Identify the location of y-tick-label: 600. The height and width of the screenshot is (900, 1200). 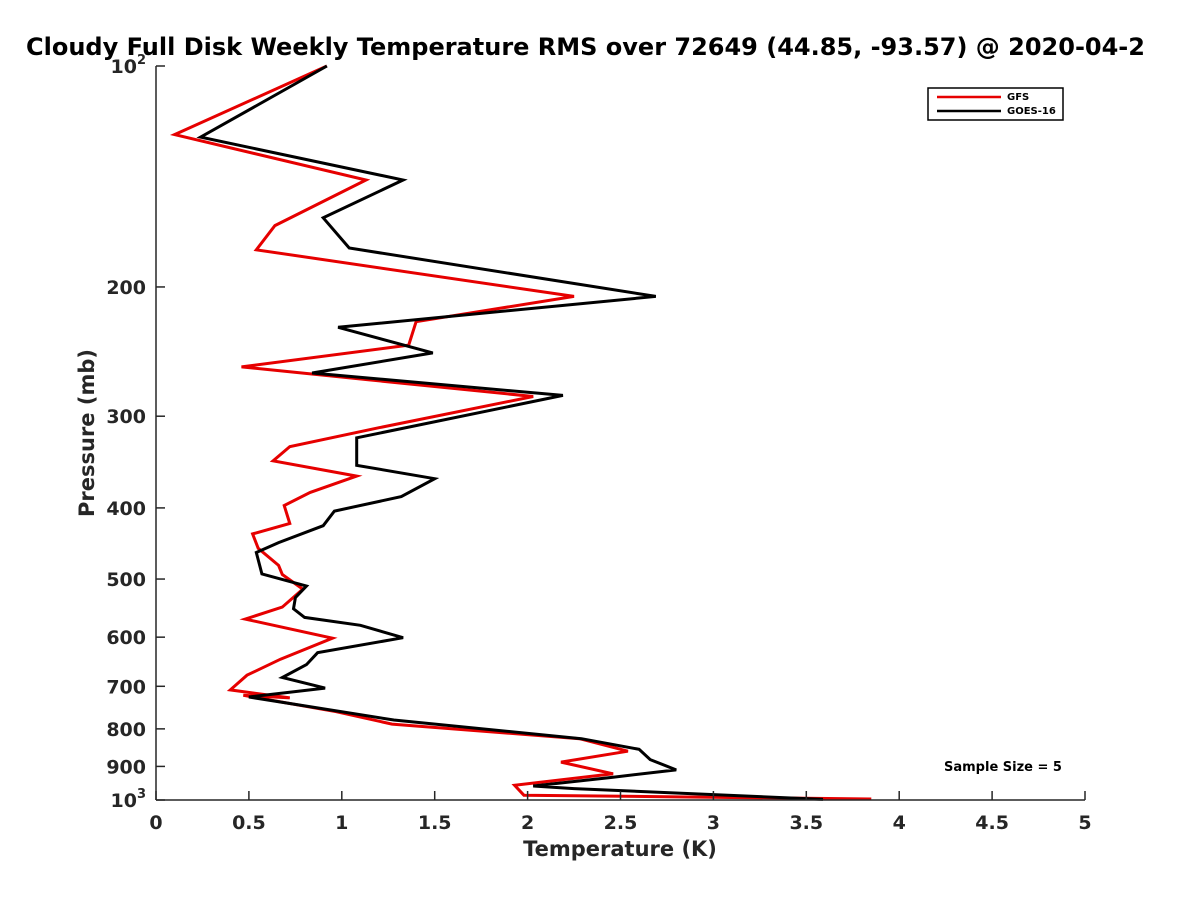
(126, 638).